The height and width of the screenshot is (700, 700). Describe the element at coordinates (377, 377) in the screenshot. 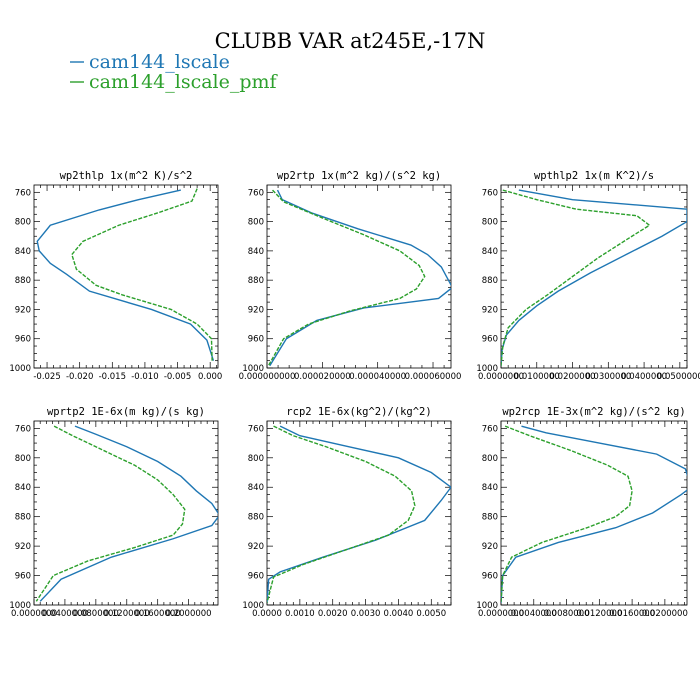

I see `x-tick-label: 0.000040000` at that location.